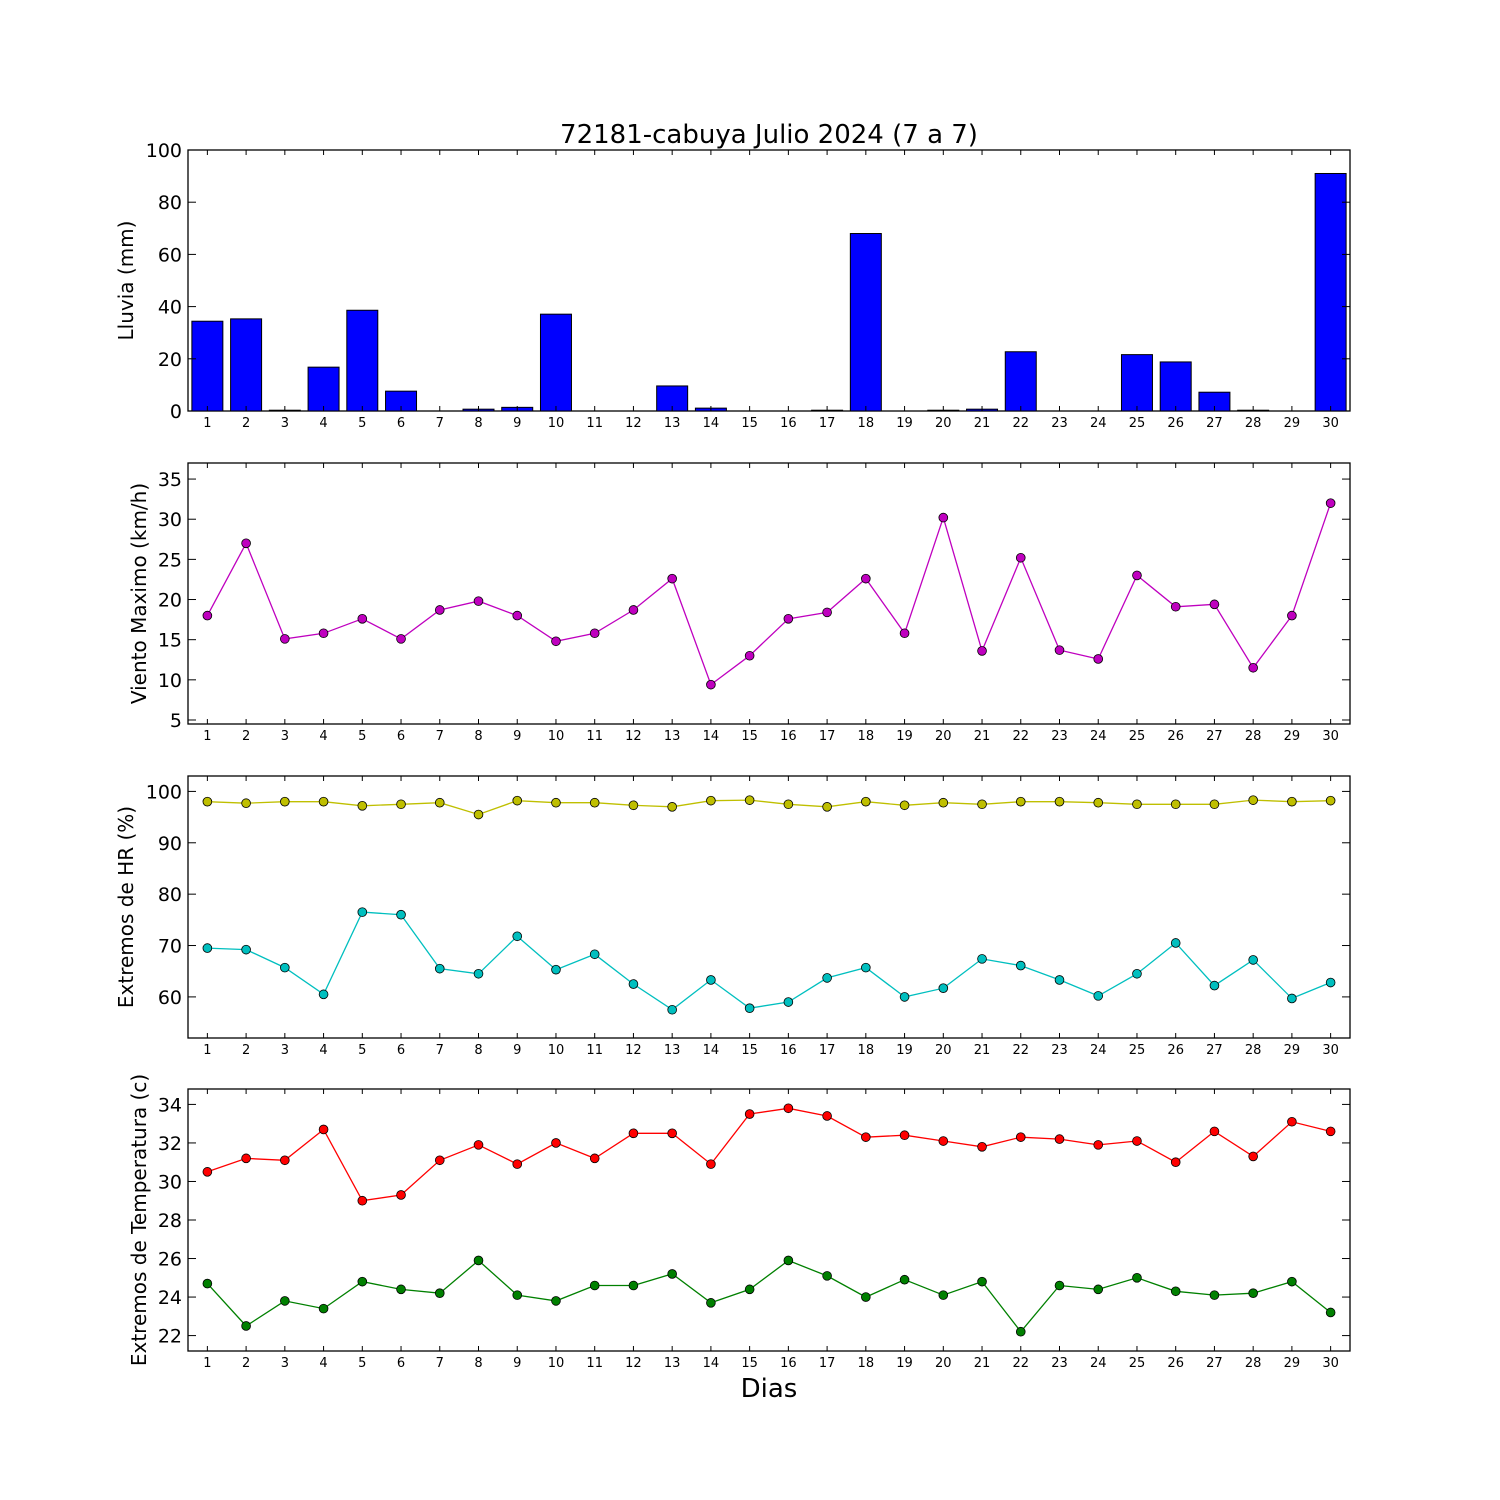 Image resolution: width=1500 pixels, height=1500 pixels. What do you see at coordinates (866, 423) in the screenshot?
I see `x-tick-label: 18` at bounding box center [866, 423].